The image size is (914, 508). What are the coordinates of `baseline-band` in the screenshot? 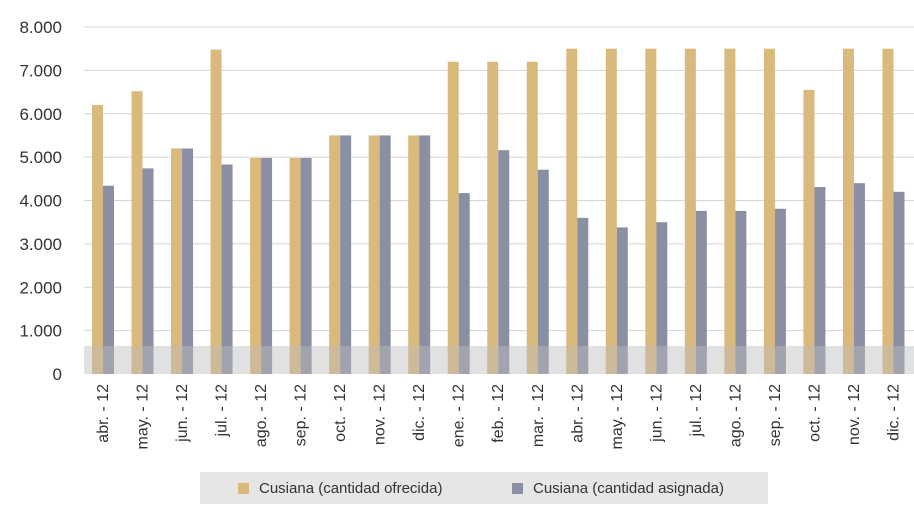 It's located at (499, 360).